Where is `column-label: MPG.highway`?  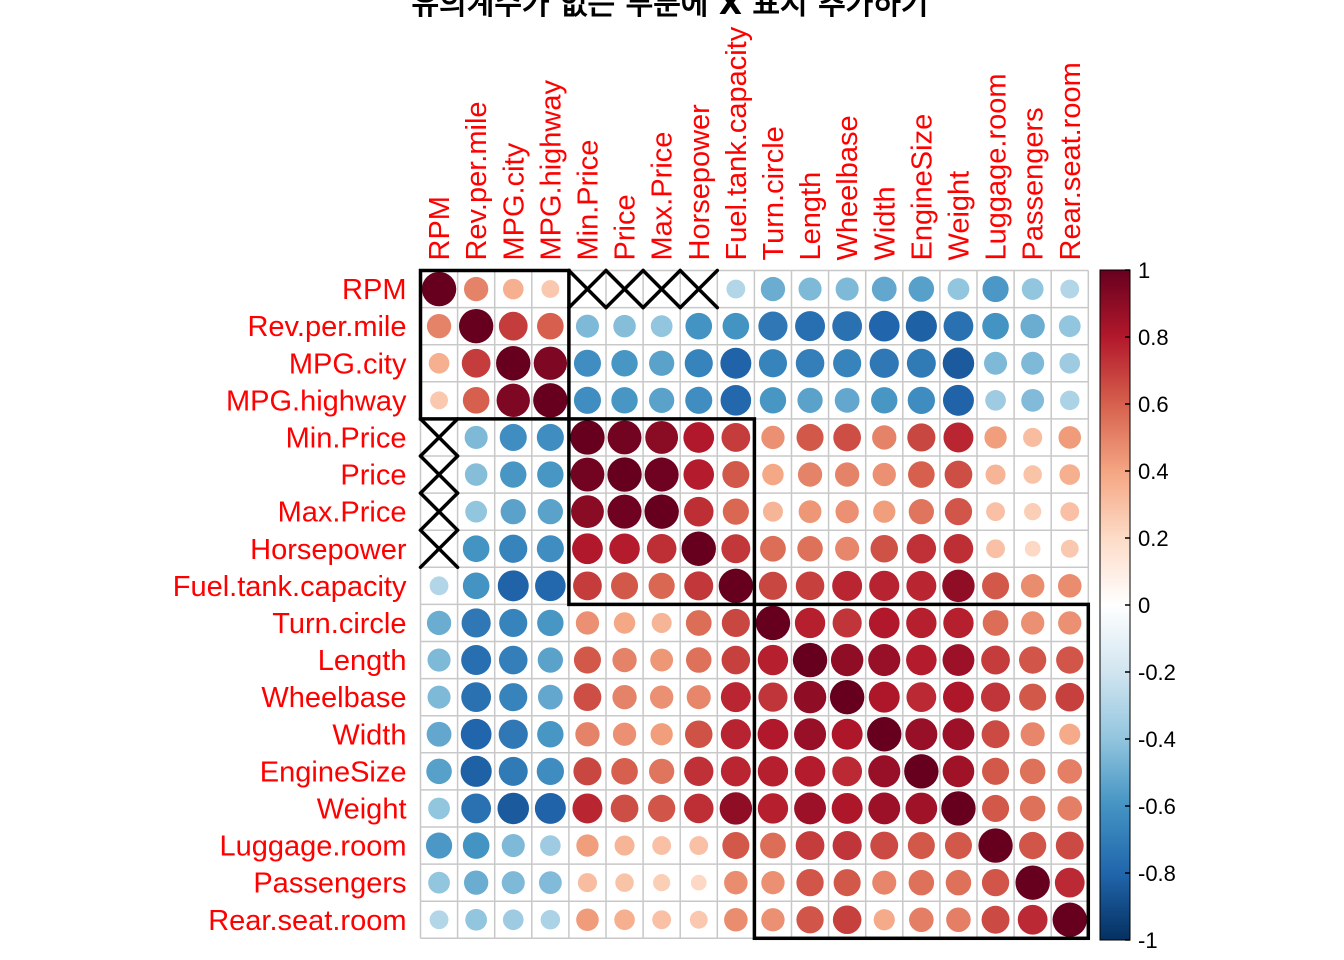
column-label: MPG.highway is located at coordinates (551, 169).